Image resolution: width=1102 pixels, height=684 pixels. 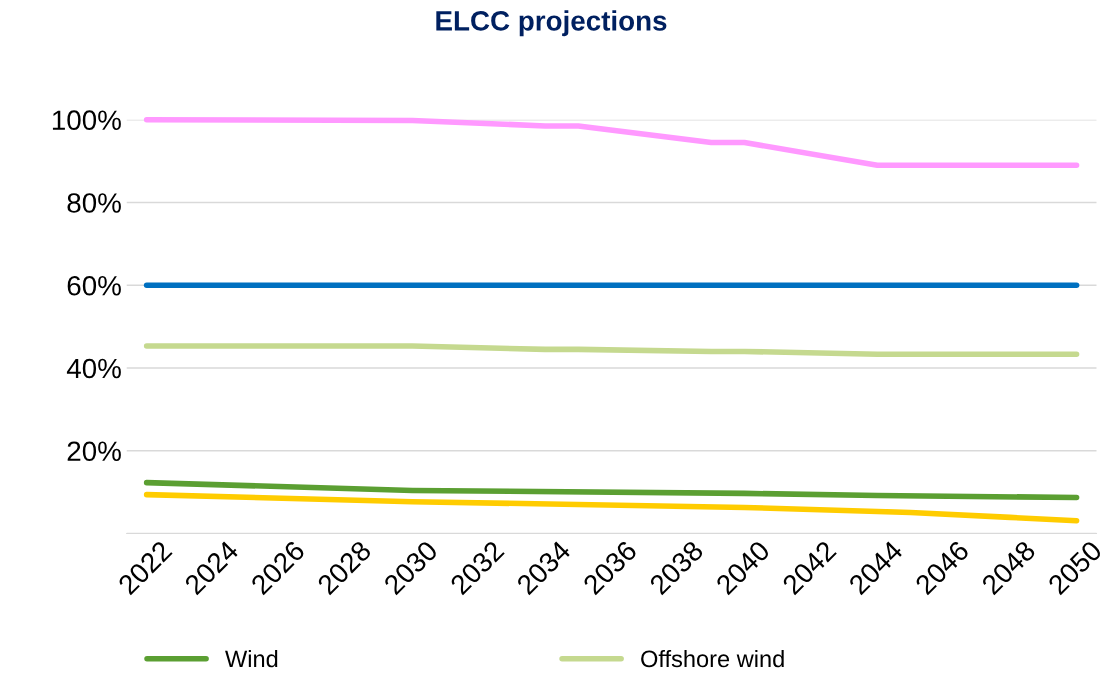 I want to click on y-tick-label: 20%, so click(x=94, y=451).